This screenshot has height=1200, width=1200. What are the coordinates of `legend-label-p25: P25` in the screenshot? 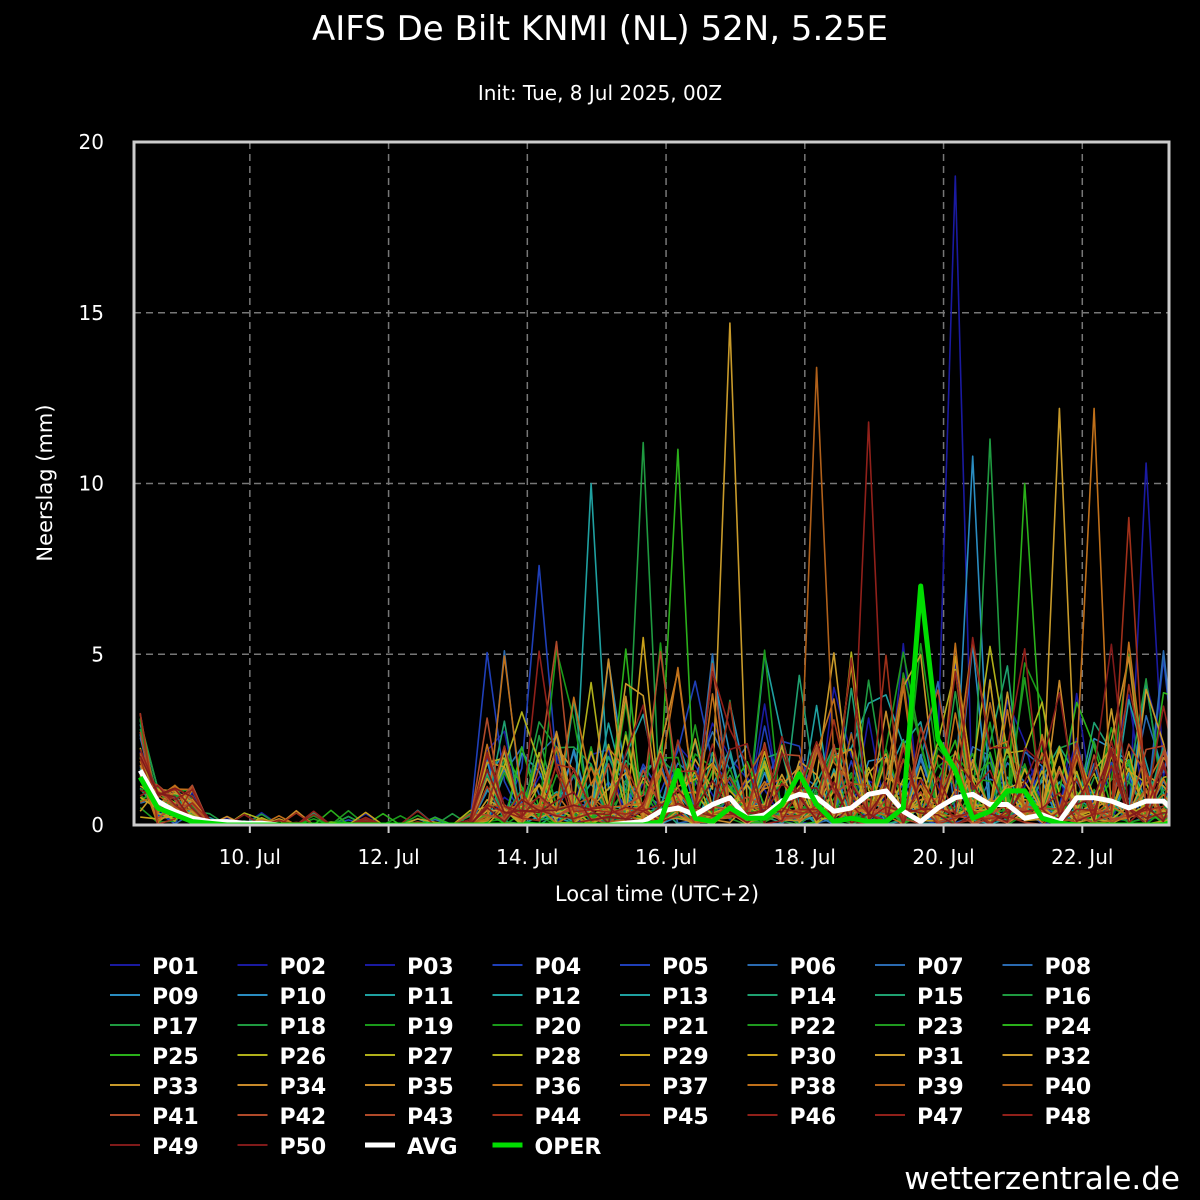 It's located at (175, 1057).